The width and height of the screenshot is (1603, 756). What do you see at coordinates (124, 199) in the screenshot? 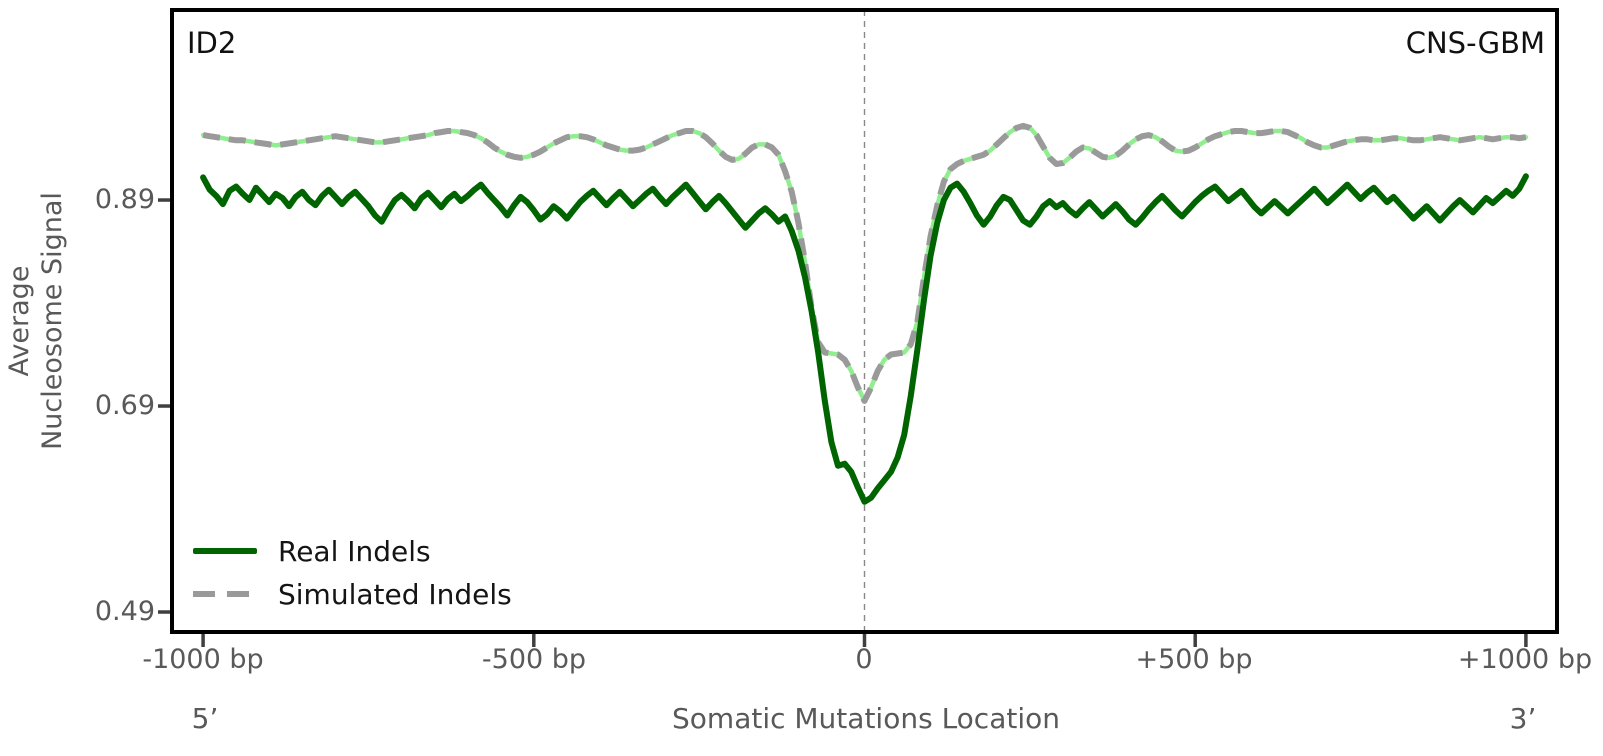
I see `y-tick-label-0.89: 0.89` at bounding box center [124, 199].